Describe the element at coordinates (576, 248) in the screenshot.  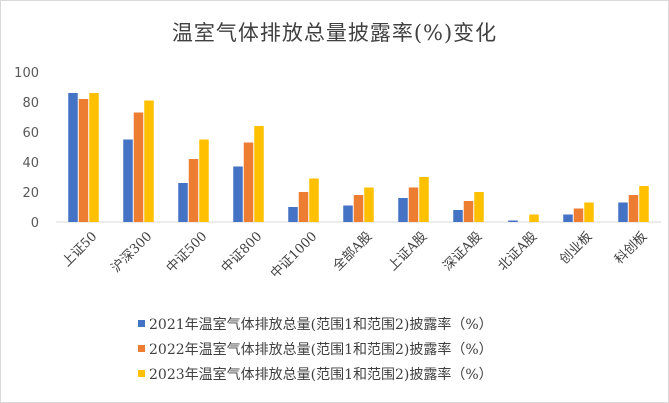
I see `x-tick-label: 创业板` at that location.